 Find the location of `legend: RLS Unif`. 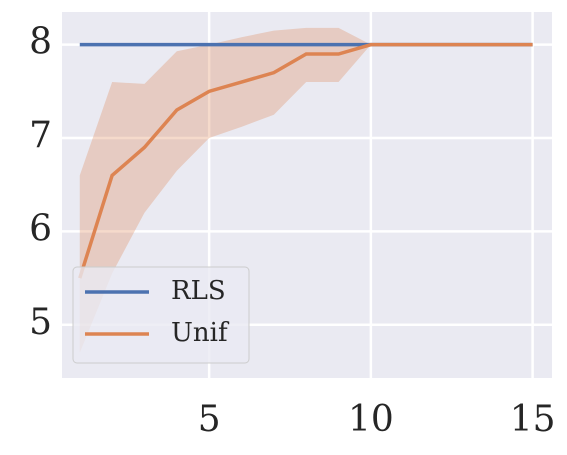

legend: RLS Unif is located at coordinates (161, 315).